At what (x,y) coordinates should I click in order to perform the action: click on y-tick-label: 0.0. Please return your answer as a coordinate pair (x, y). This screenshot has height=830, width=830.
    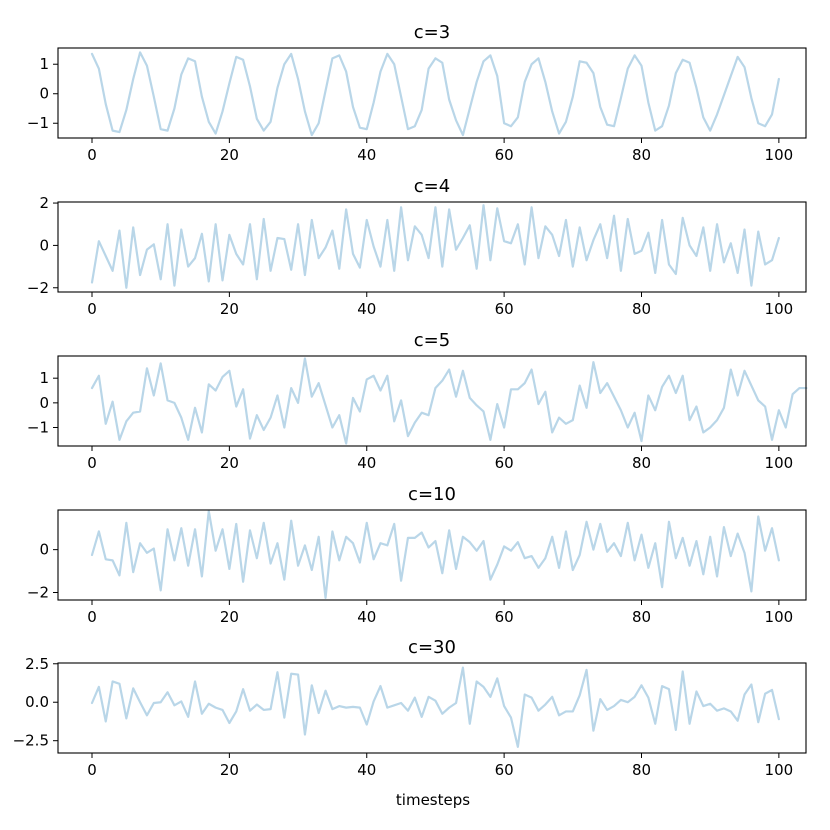
    Looking at the image, I should click on (37, 702).